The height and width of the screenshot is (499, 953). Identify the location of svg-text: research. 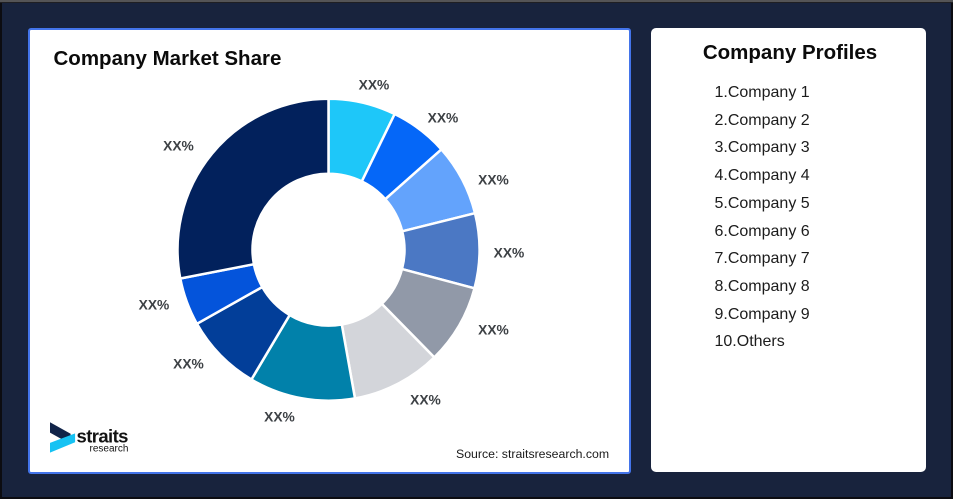
(109, 449).